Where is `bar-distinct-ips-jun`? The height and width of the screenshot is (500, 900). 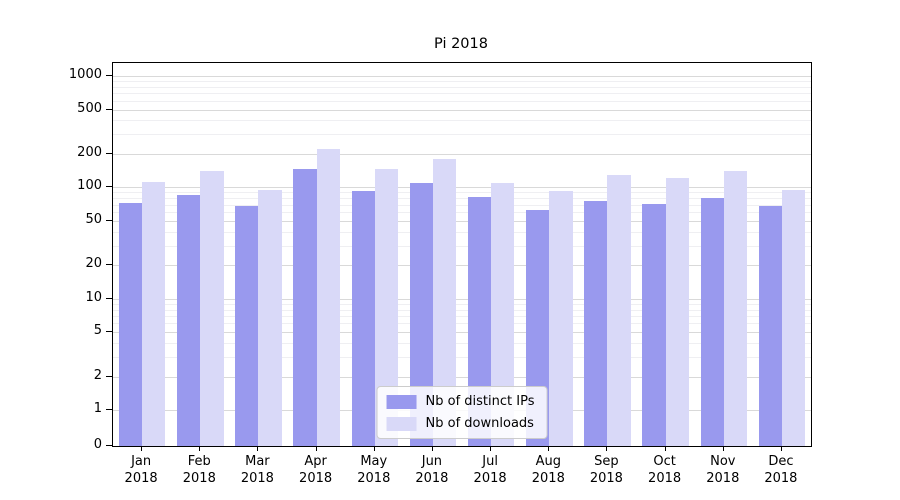 bar-distinct-ips-jun is located at coordinates (421, 314).